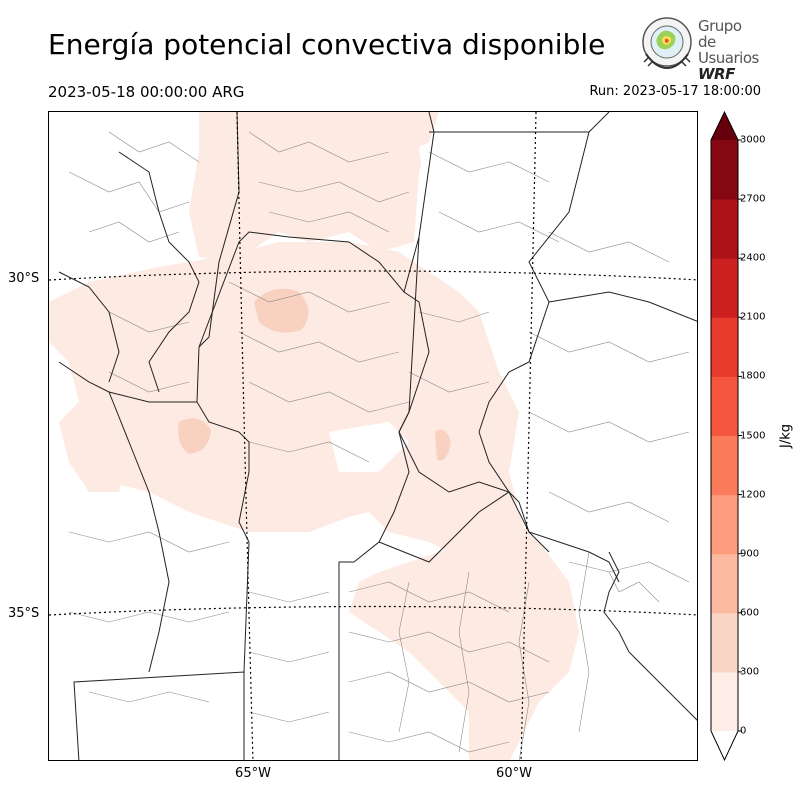  I want to click on wrf-group-logo: Grupo de Usuarios WRF, so click(700, 48).